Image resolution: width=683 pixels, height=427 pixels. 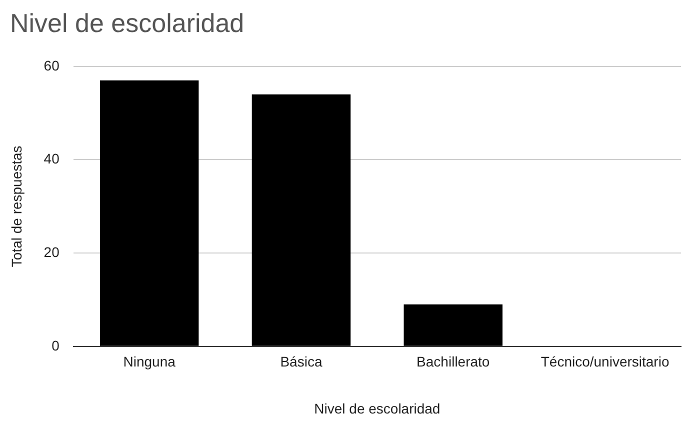 I want to click on x-tick-label: Técnico/universitario, so click(x=605, y=362).